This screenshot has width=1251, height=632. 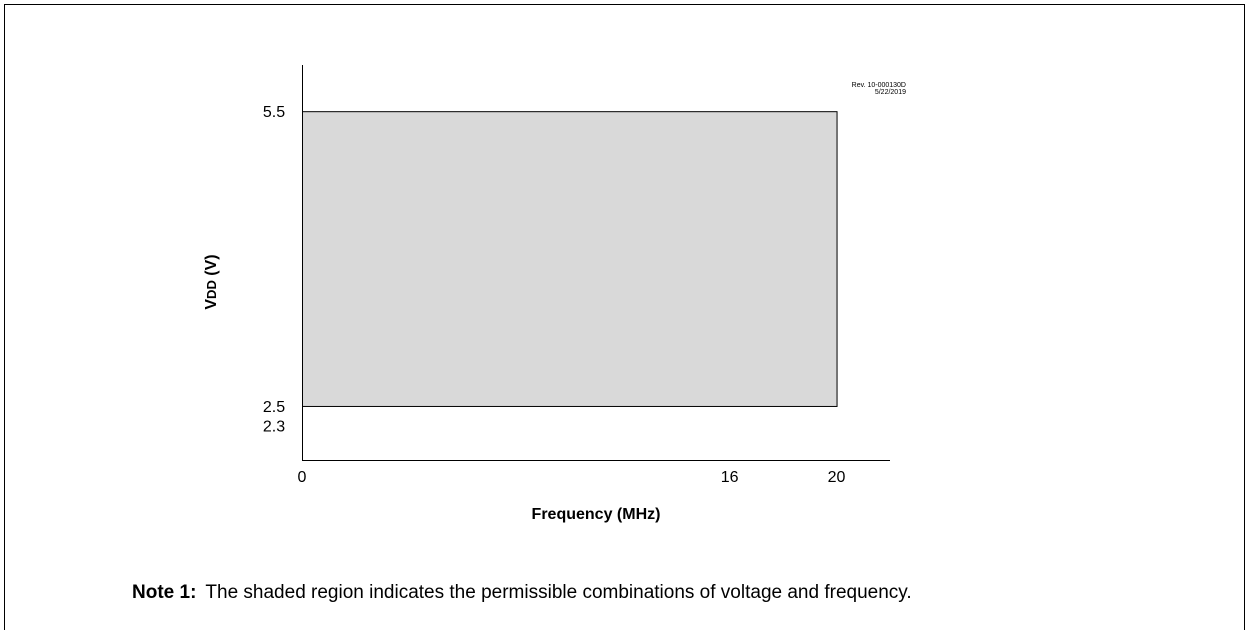 What do you see at coordinates (302, 477) in the screenshot?
I see `x-tick-label: 0` at bounding box center [302, 477].